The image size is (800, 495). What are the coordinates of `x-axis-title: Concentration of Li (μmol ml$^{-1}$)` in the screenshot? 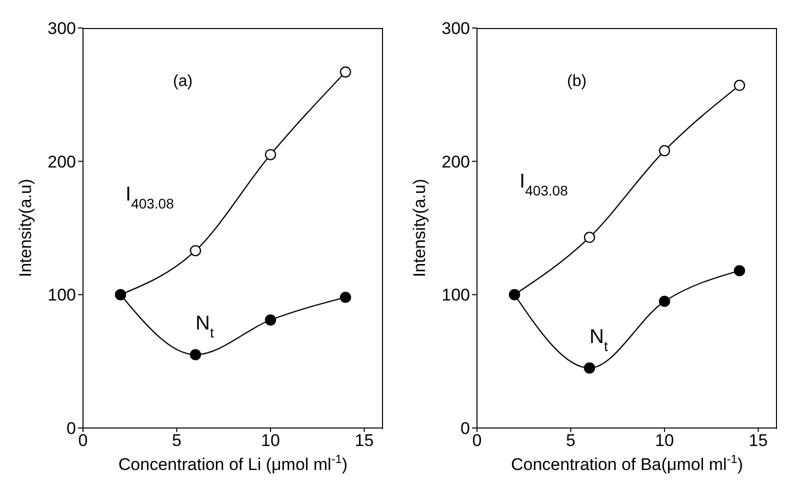 It's located at (233, 463).